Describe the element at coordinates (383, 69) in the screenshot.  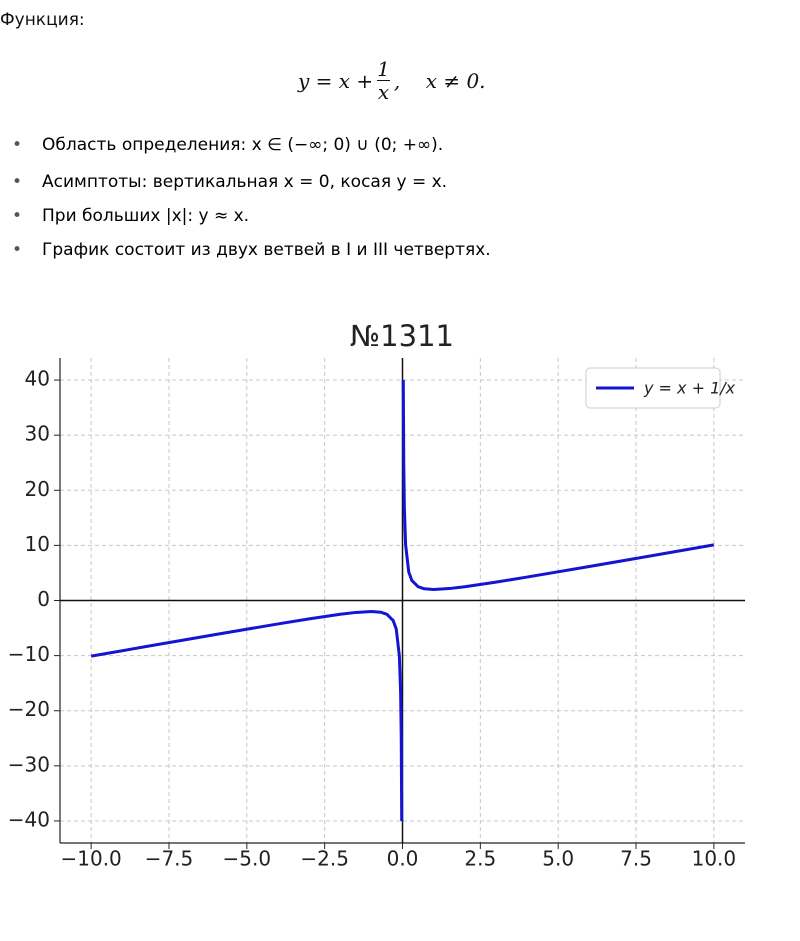
I see `numerator: 1` at that location.